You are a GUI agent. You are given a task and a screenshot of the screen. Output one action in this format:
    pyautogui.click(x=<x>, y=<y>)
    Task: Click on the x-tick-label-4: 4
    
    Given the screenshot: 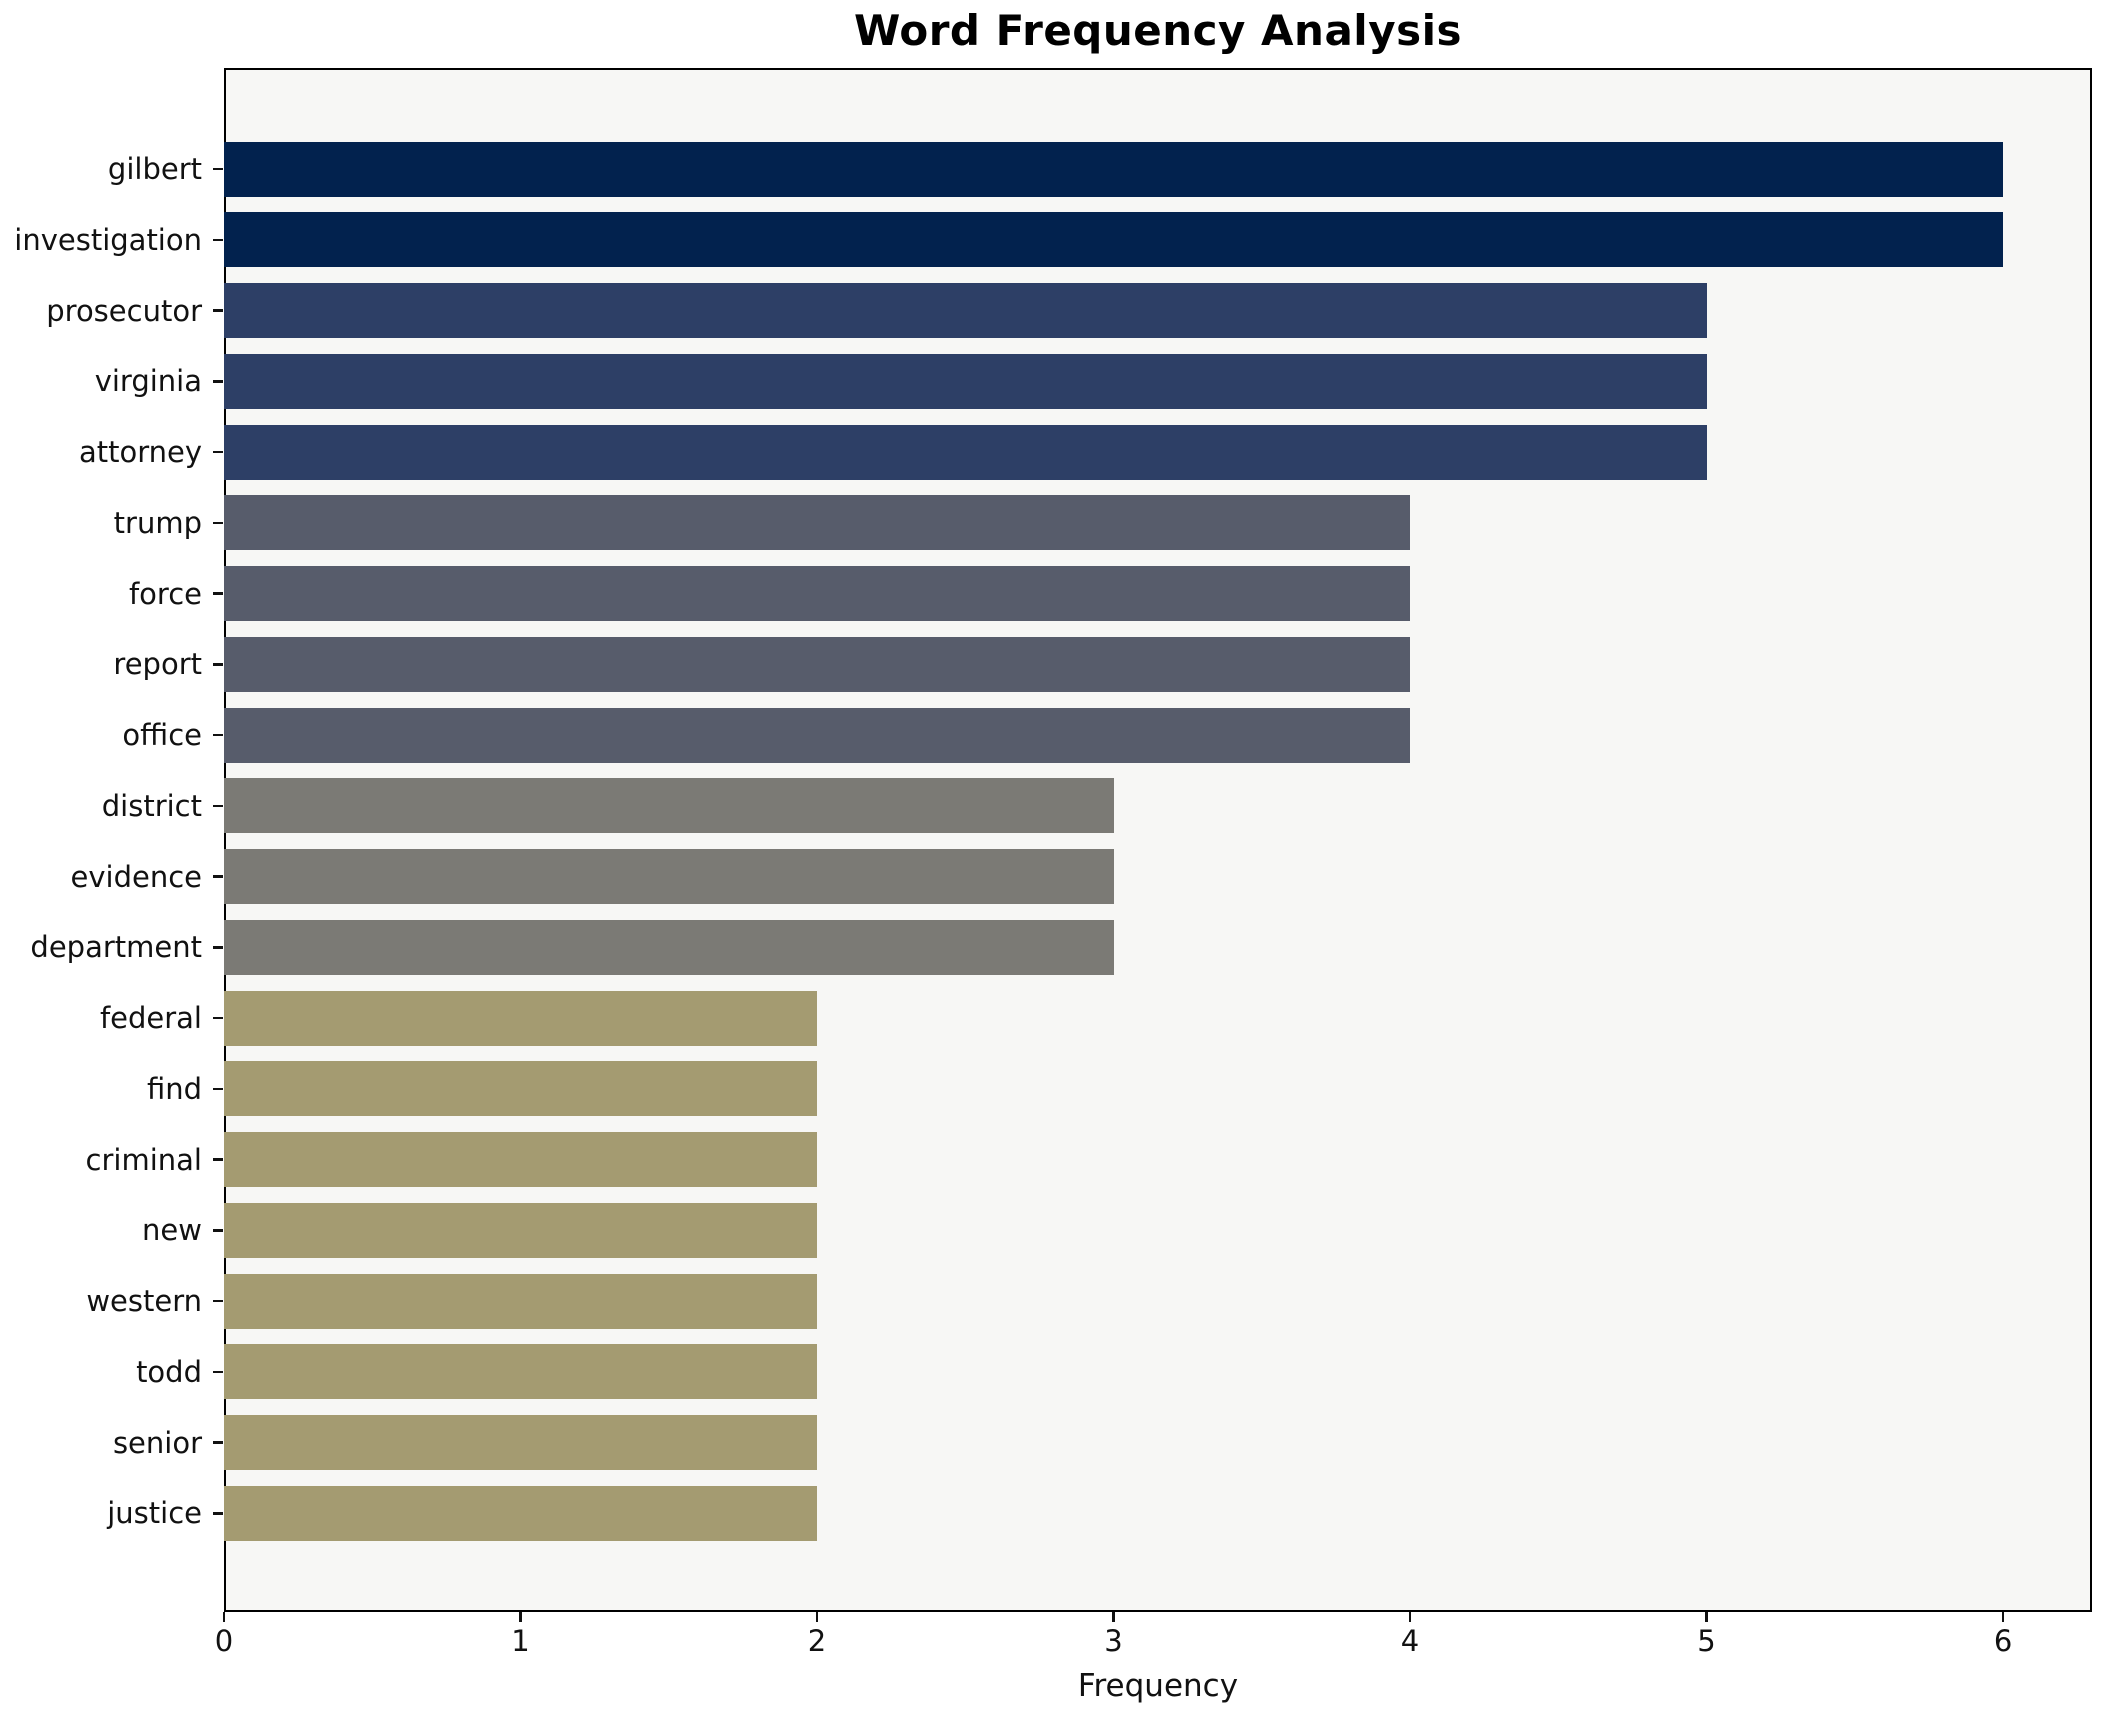 What is the action you would take?
    pyautogui.click(x=1410, y=1641)
    